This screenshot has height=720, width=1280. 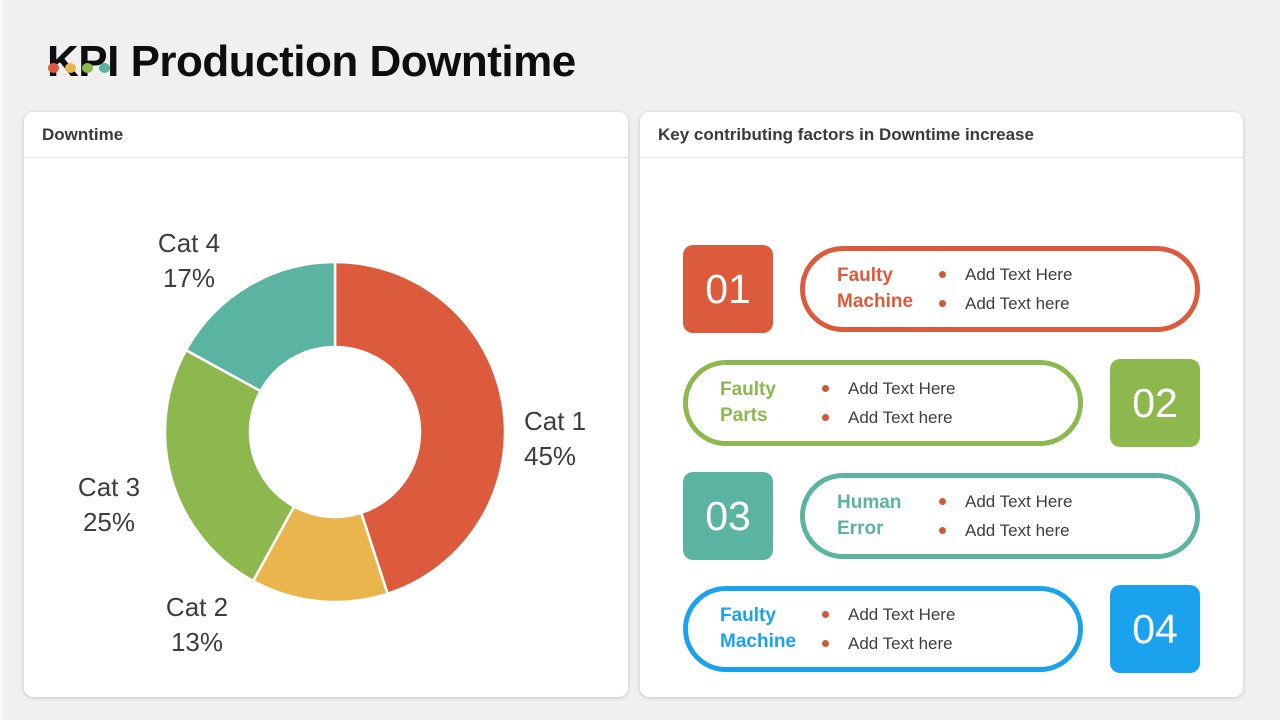 I want to click on factor-bullet-03-2: Add Text here, so click(x=1005, y=530).